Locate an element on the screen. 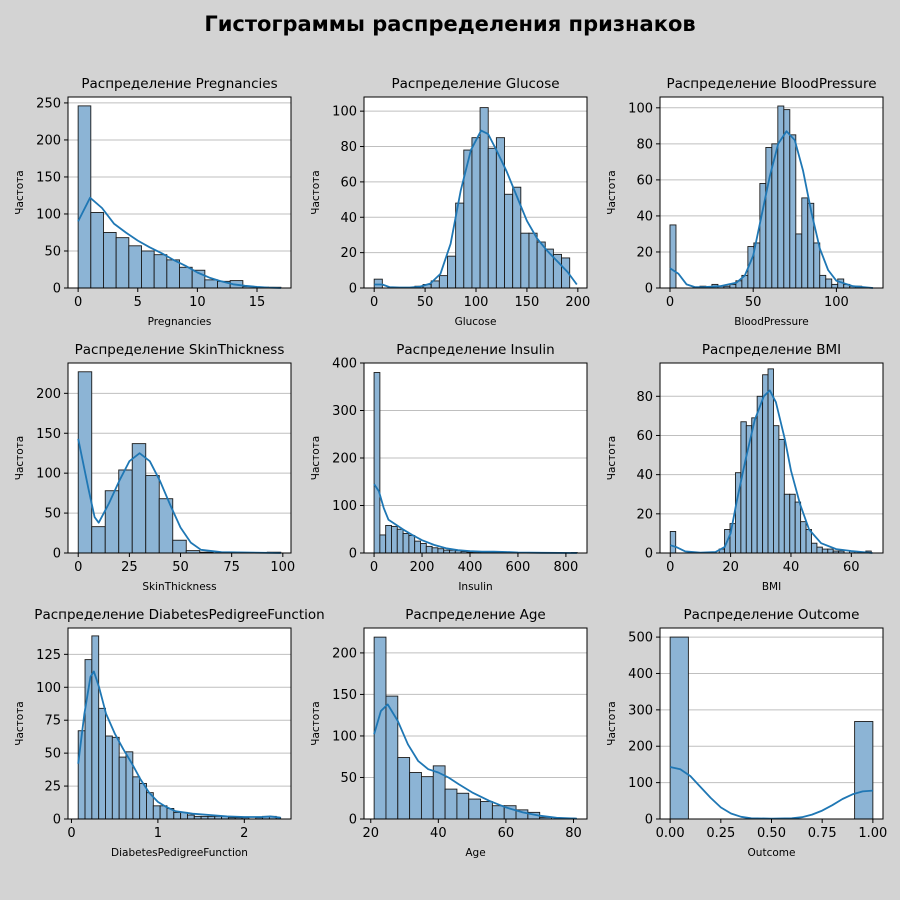  x-tick-label: 15 is located at coordinates (257, 302).